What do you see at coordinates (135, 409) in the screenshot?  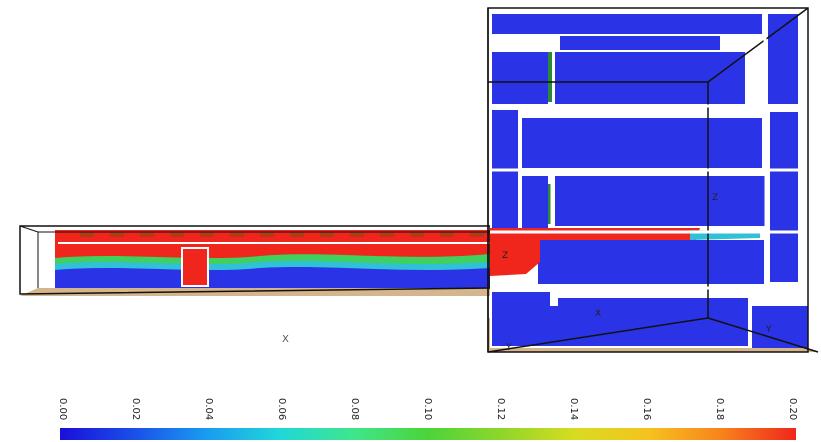 I see `colorbar-tick-label: 0.02` at bounding box center [135, 409].